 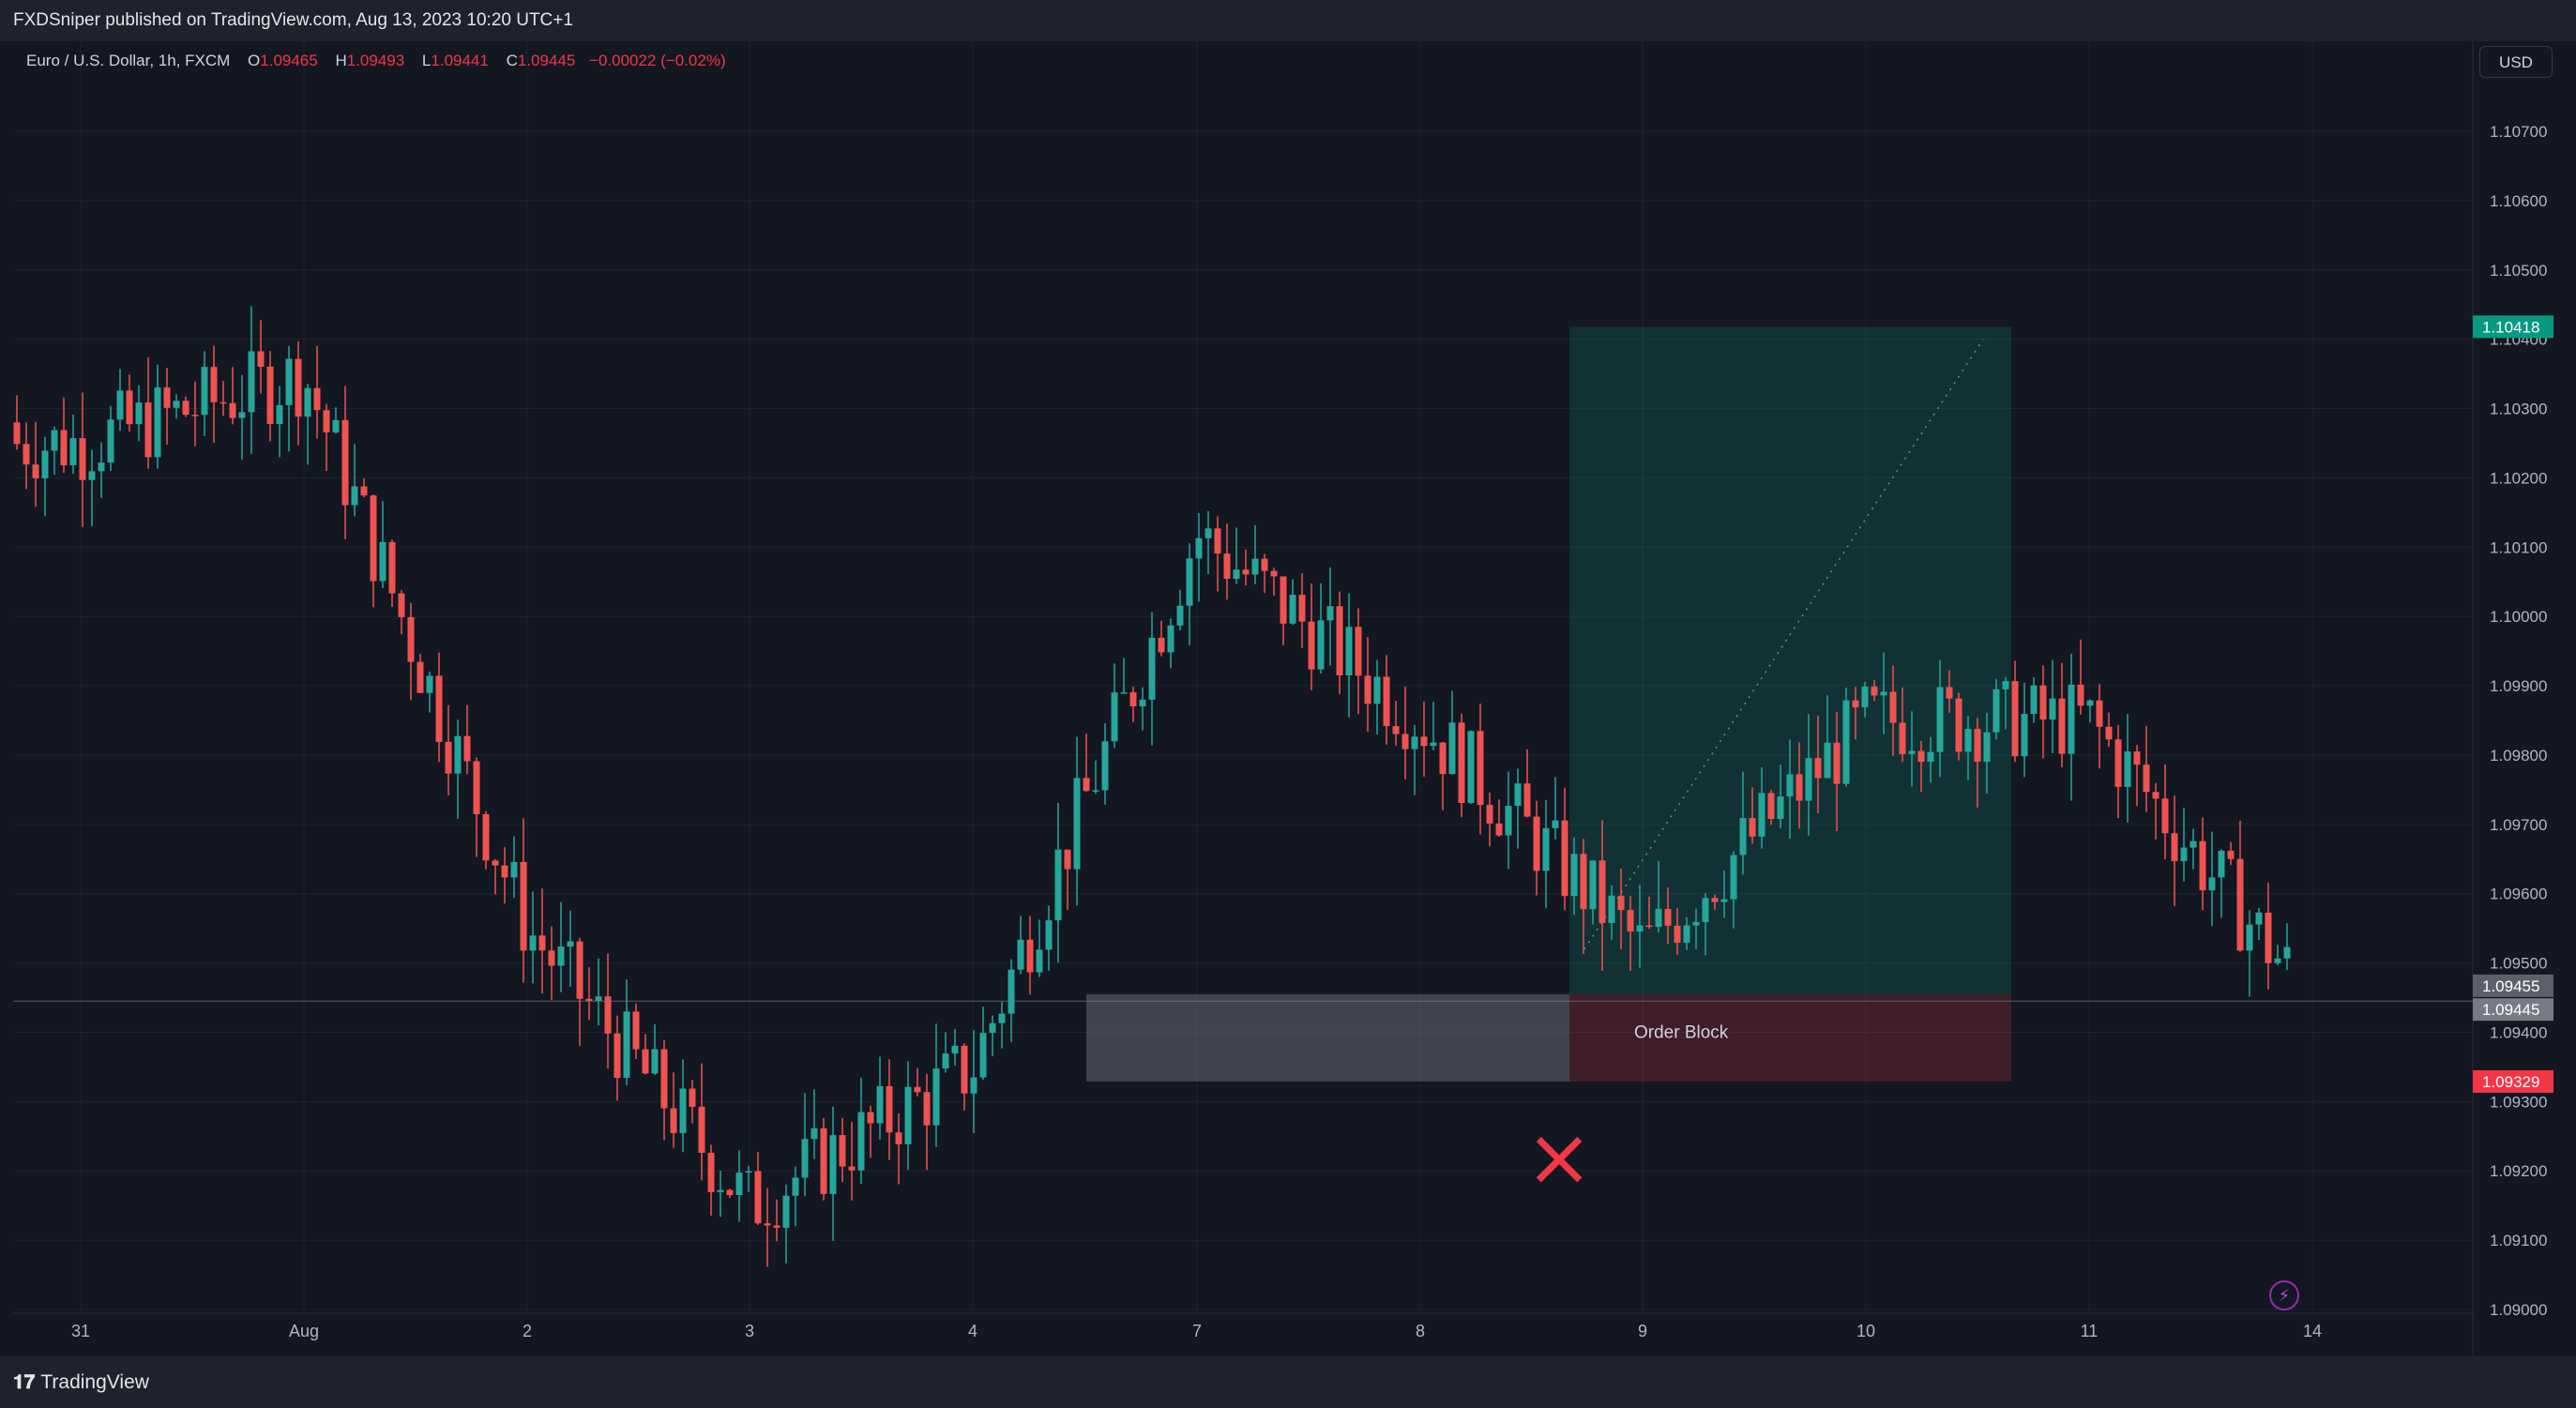 What do you see at coordinates (1783, 645) in the screenshot?
I see `trade-path-line` at bounding box center [1783, 645].